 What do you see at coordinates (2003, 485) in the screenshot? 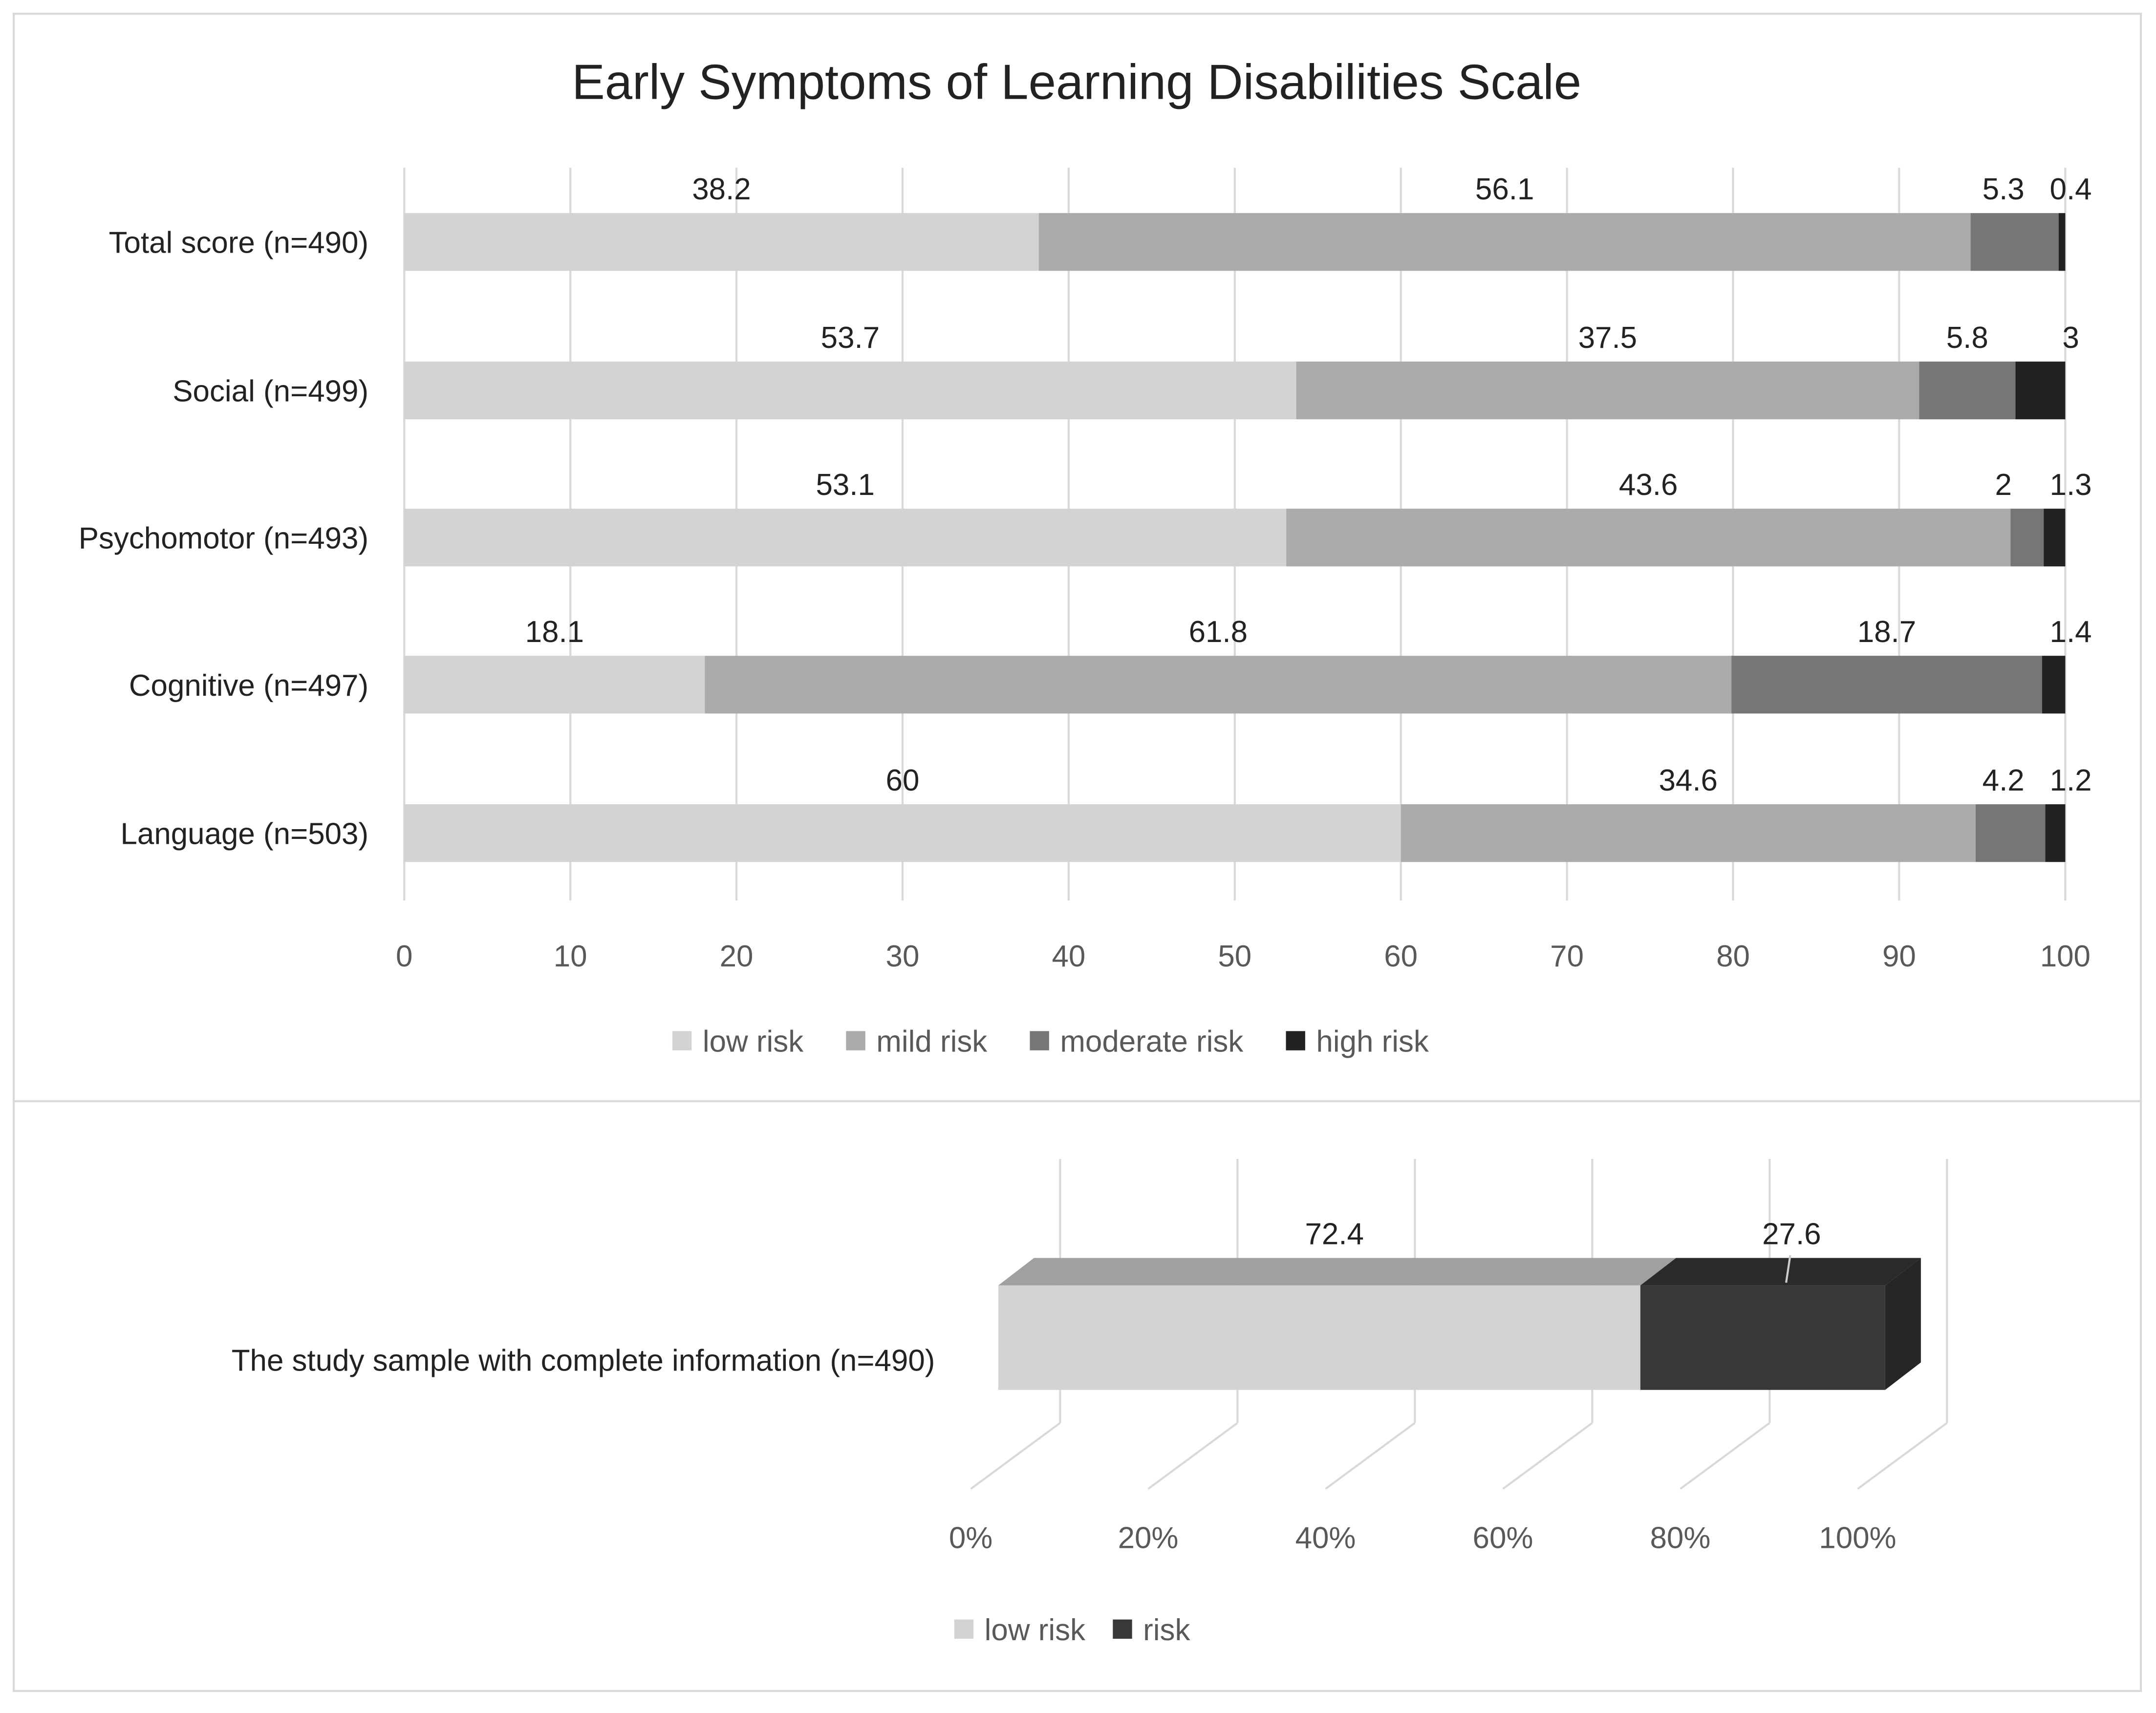
I see `data-label: 2` at bounding box center [2003, 485].